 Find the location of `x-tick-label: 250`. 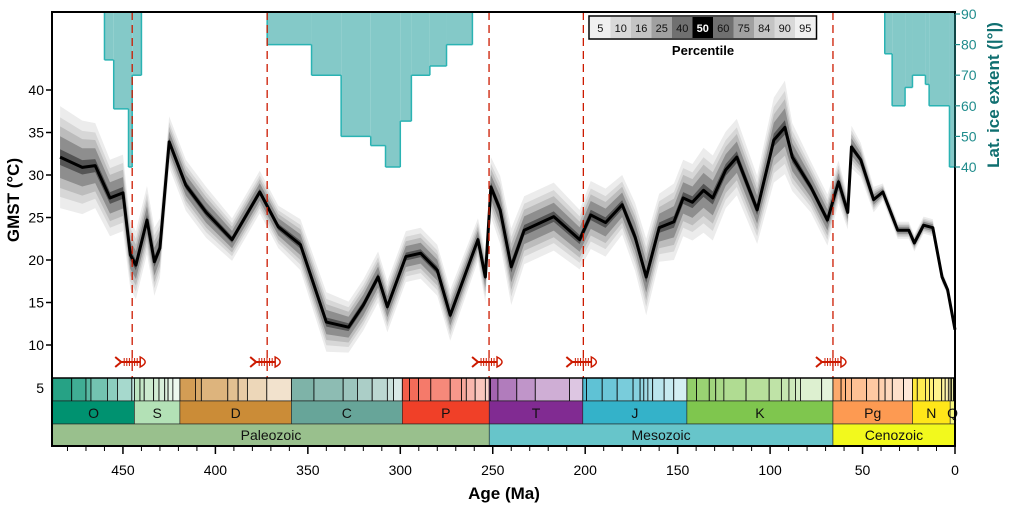

x-tick-label: 250 is located at coordinates (493, 470).